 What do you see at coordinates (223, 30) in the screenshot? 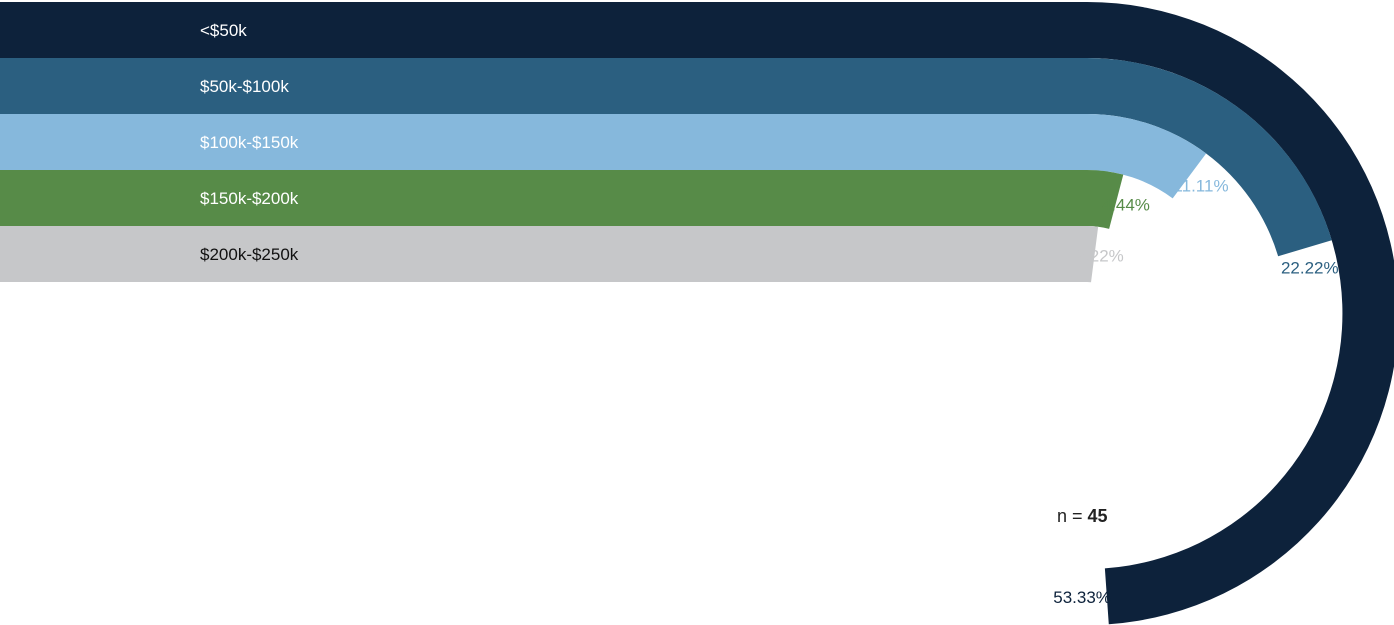
I see `category-label-0: <$50k` at bounding box center [223, 30].